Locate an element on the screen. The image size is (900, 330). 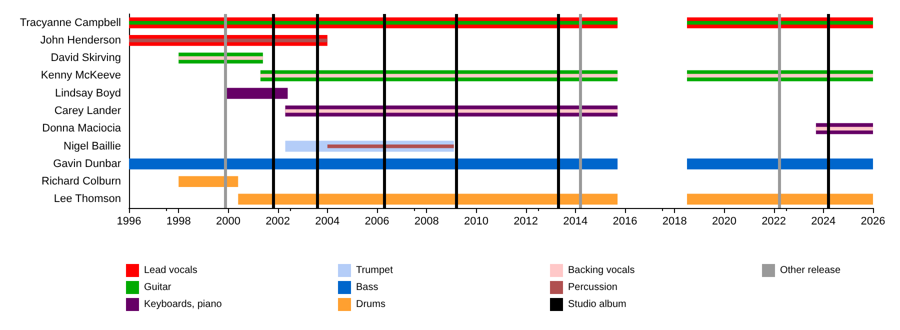
x-tick-label: 2014 is located at coordinates (575, 222).